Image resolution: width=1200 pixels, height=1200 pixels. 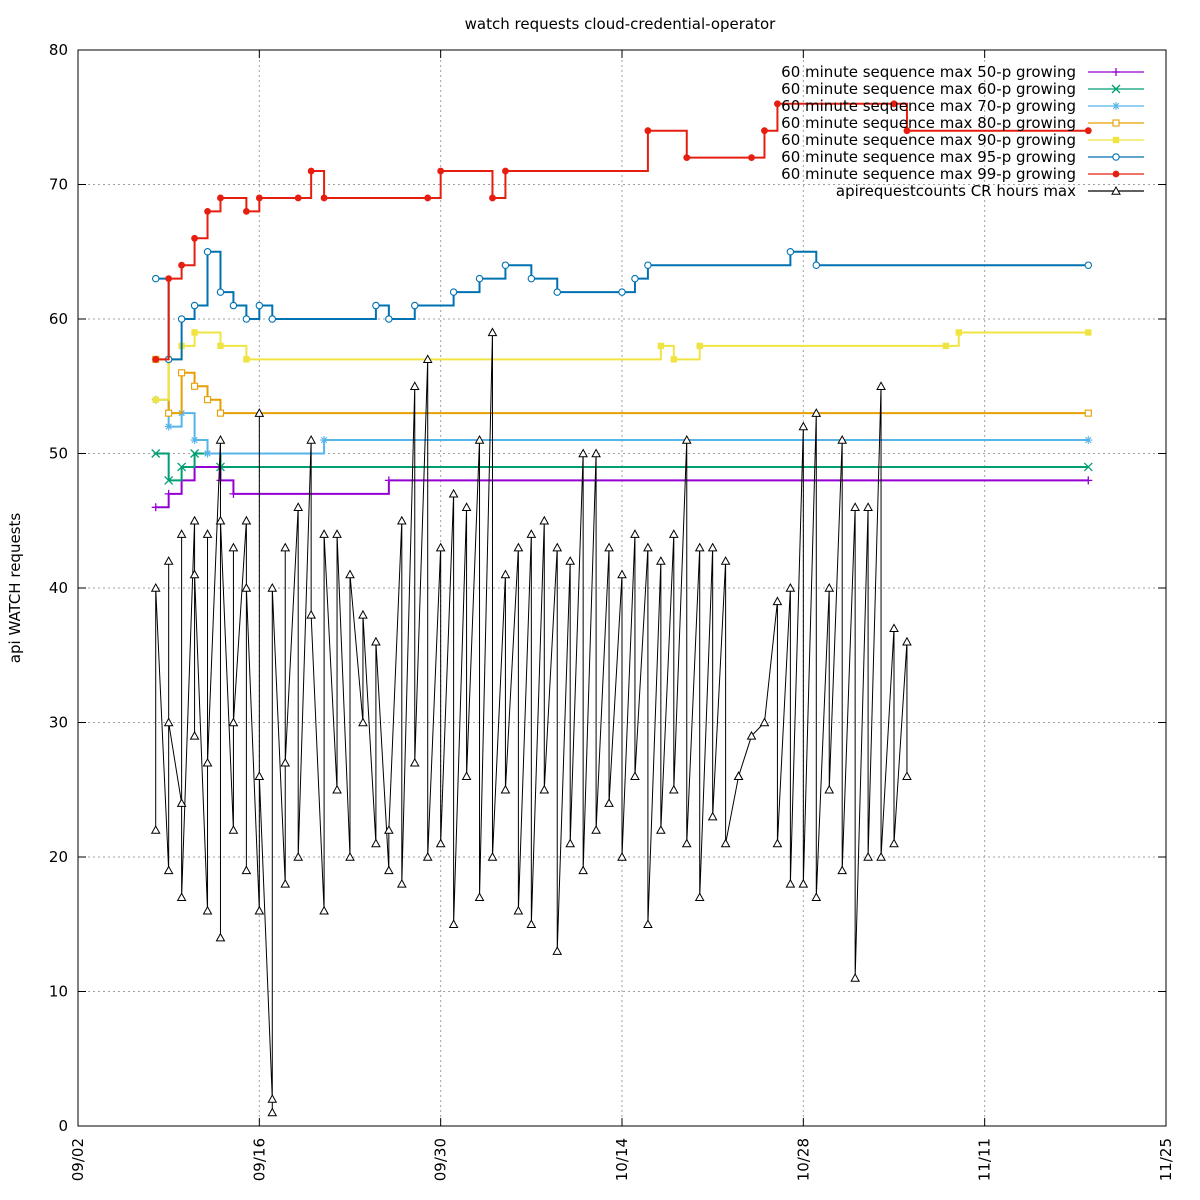 What do you see at coordinates (259, 1159) in the screenshot?
I see `x-tick-label: 09/16` at bounding box center [259, 1159].